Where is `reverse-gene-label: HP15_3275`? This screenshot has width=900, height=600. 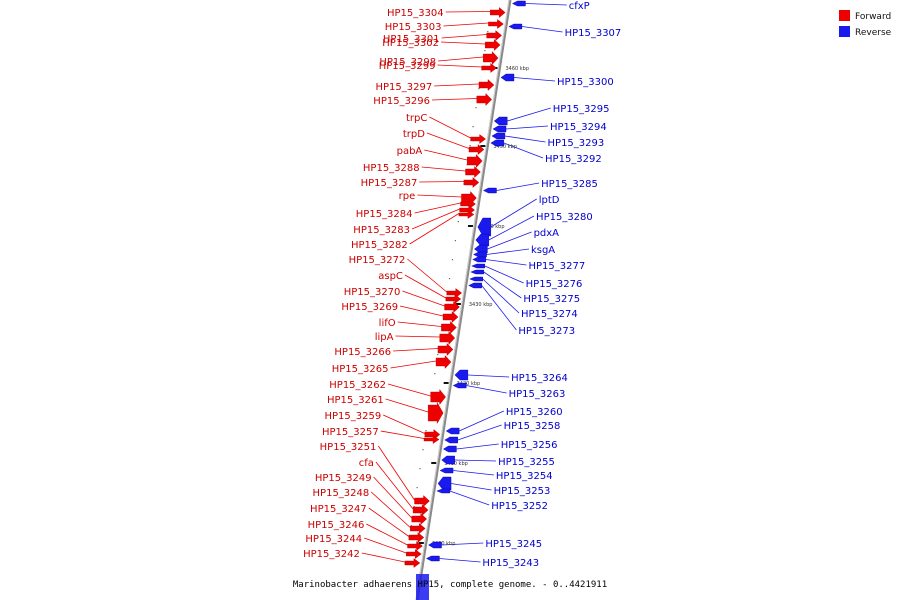
reverse-gene-label: HP15_3275 is located at coordinates (551, 299).